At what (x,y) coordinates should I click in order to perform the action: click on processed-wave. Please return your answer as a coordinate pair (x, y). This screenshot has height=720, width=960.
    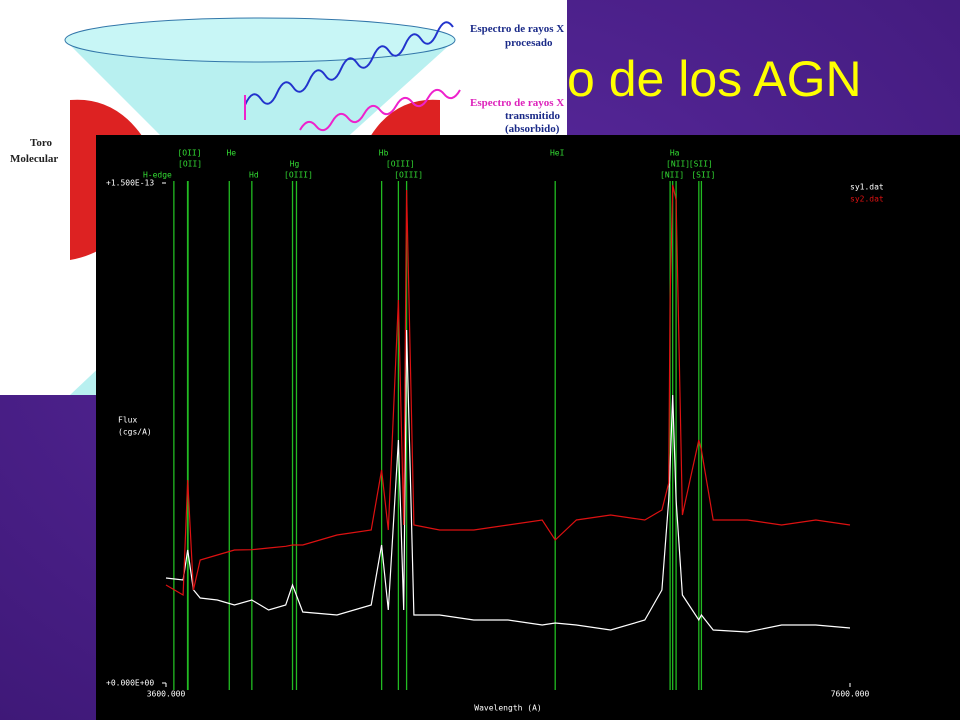
    Looking at the image, I should click on (349, 63).